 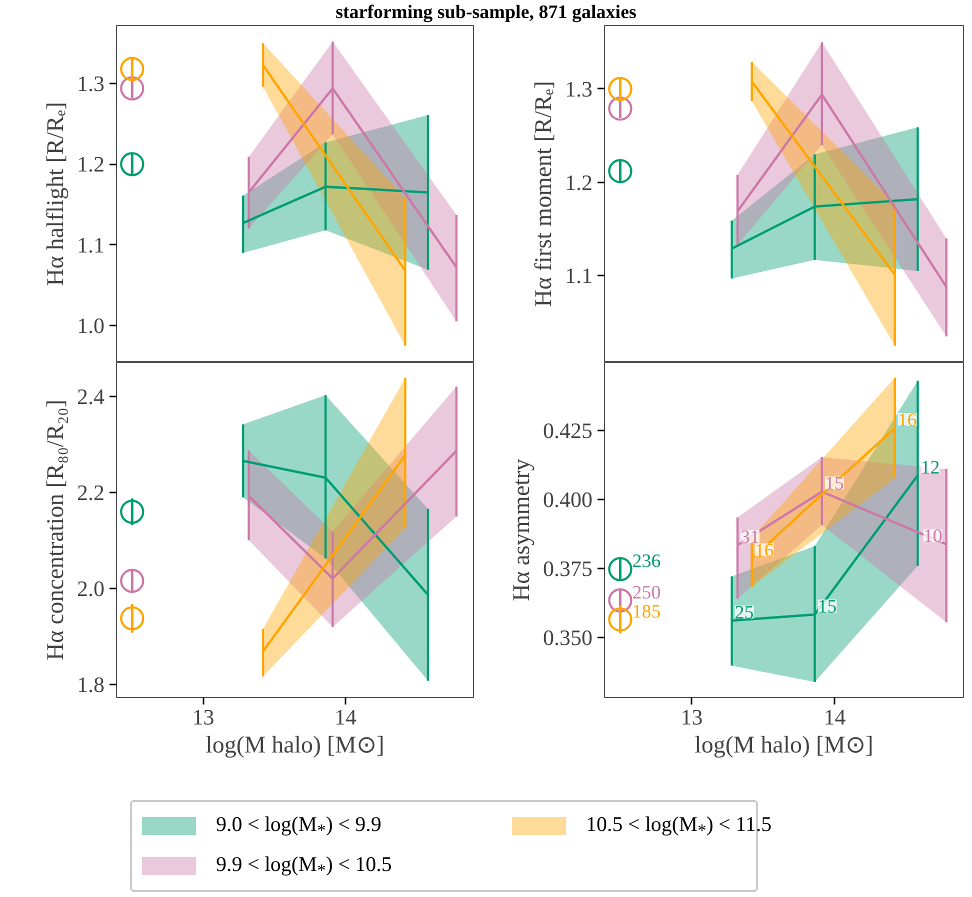 I want to click on y-axis-title: Hα halflight [R/Rₑ], so click(x=56, y=194).